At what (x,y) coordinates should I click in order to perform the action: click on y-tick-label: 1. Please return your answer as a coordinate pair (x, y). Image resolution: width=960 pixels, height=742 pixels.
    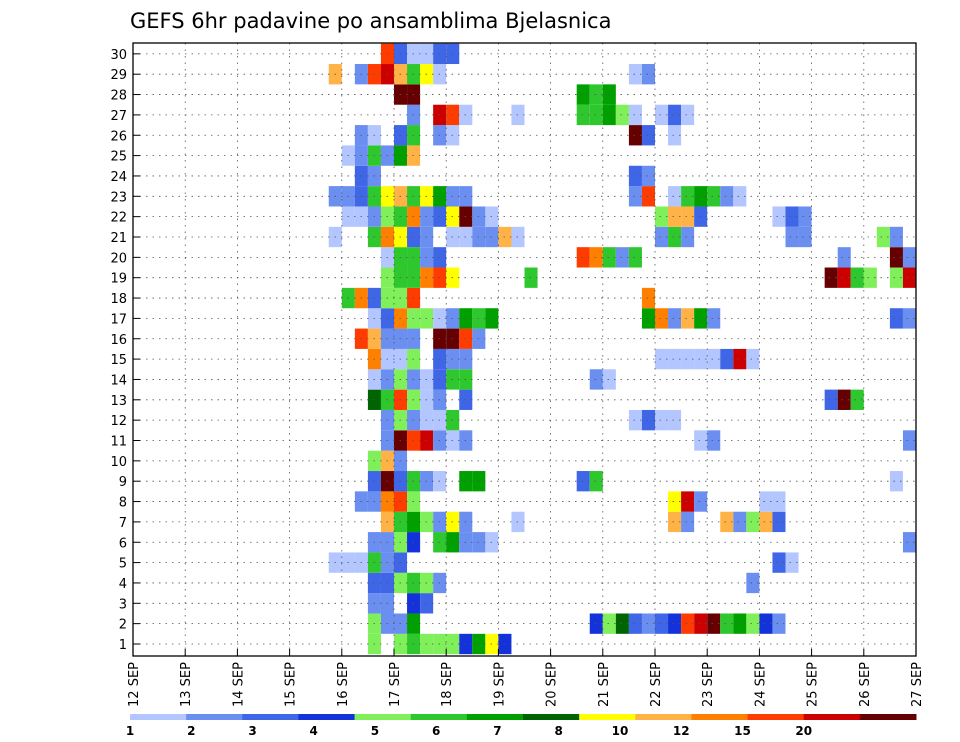
    Looking at the image, I should click on (123, 645).